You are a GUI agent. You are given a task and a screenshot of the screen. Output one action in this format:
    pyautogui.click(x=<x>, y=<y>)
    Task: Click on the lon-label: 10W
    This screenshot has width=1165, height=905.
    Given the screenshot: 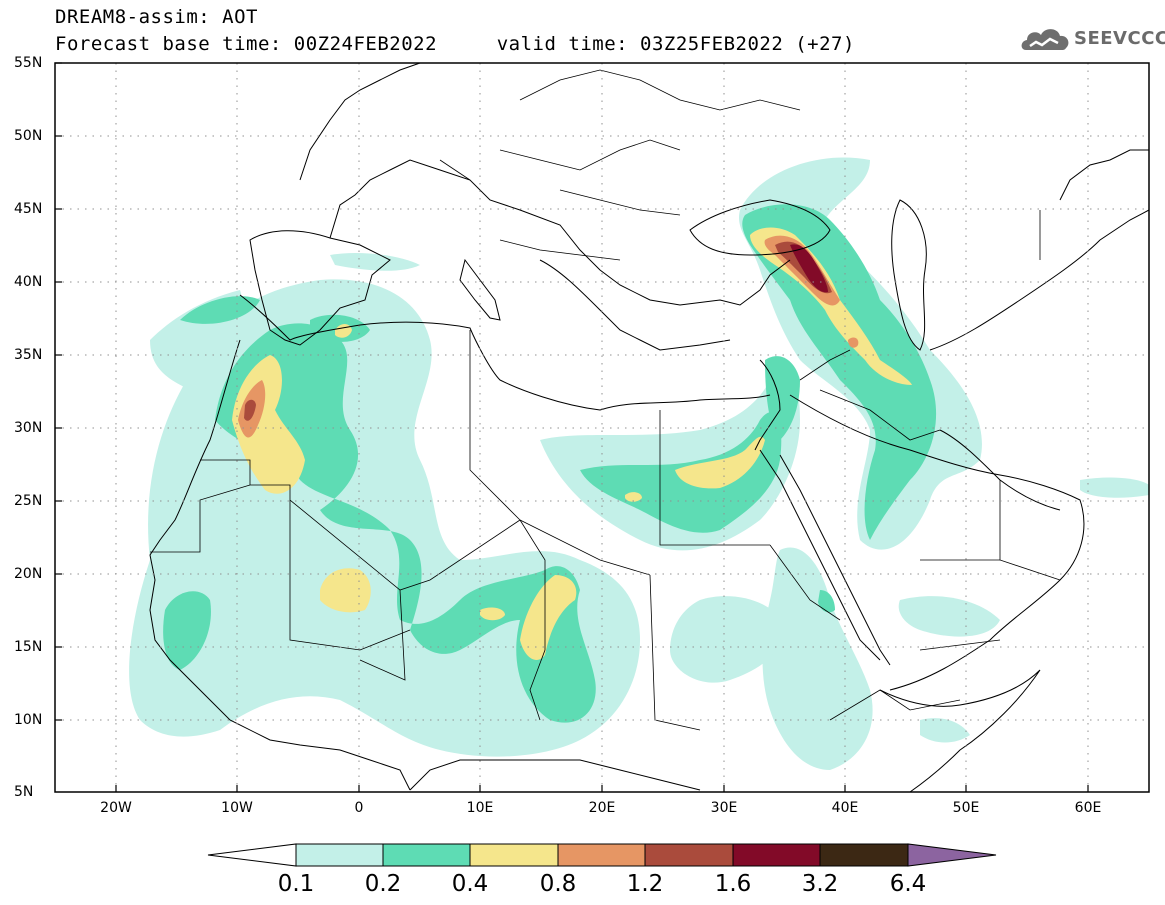 What is the action you would take?
    pyautogui.click(x=237, y=808)
    